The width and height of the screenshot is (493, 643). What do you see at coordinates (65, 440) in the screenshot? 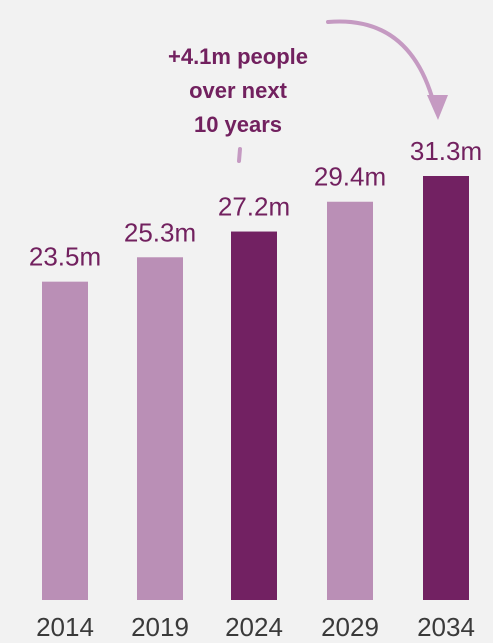
I see `bar-2014` at bounding box center [65, 440].